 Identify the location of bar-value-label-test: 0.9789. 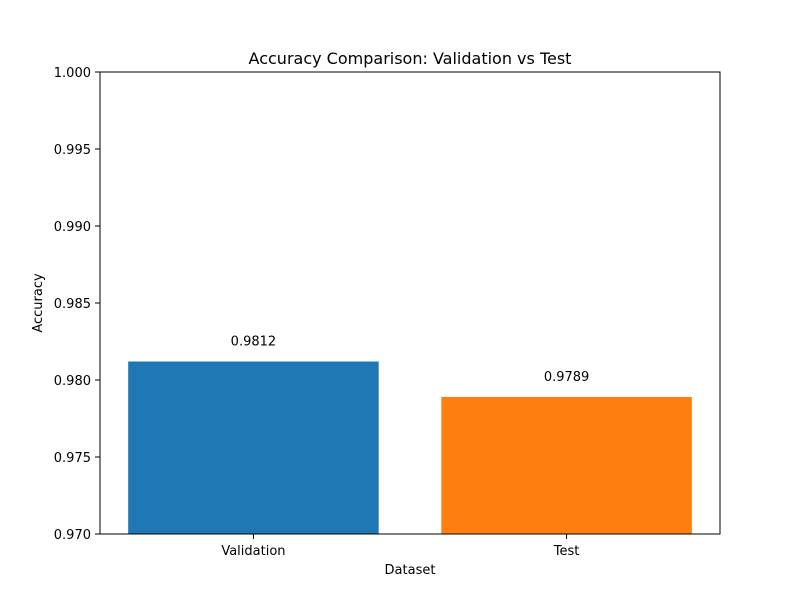
(567, 377).